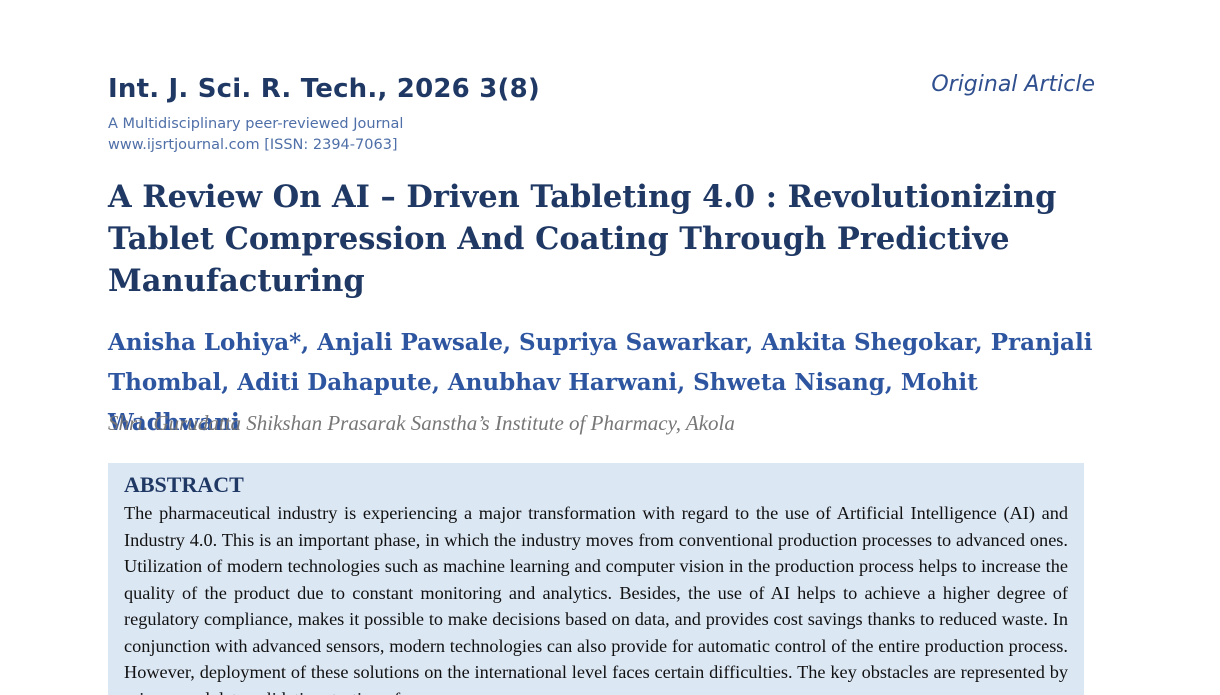 Image resolution: width=1220 pixels, height=695 pixels. Describe the element at coordinates (1013, 84) in the screenshot. I see `article-type-label: Original Article` at that location.